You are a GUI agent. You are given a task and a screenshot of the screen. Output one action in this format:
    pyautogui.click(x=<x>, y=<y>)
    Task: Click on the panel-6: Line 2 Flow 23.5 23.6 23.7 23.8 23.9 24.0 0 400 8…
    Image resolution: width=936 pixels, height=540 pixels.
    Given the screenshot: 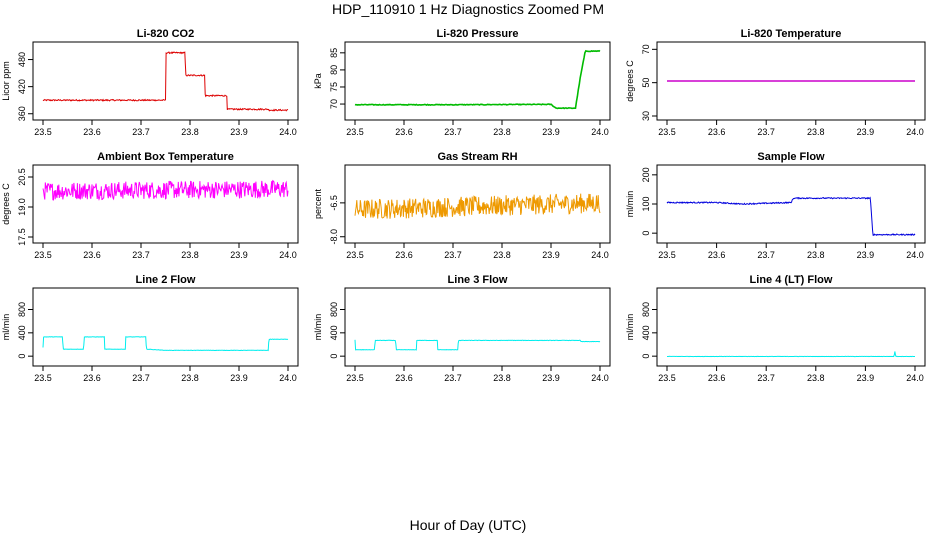 What is the action you would take?
    pyautogui.click(x=150, y=328)
    